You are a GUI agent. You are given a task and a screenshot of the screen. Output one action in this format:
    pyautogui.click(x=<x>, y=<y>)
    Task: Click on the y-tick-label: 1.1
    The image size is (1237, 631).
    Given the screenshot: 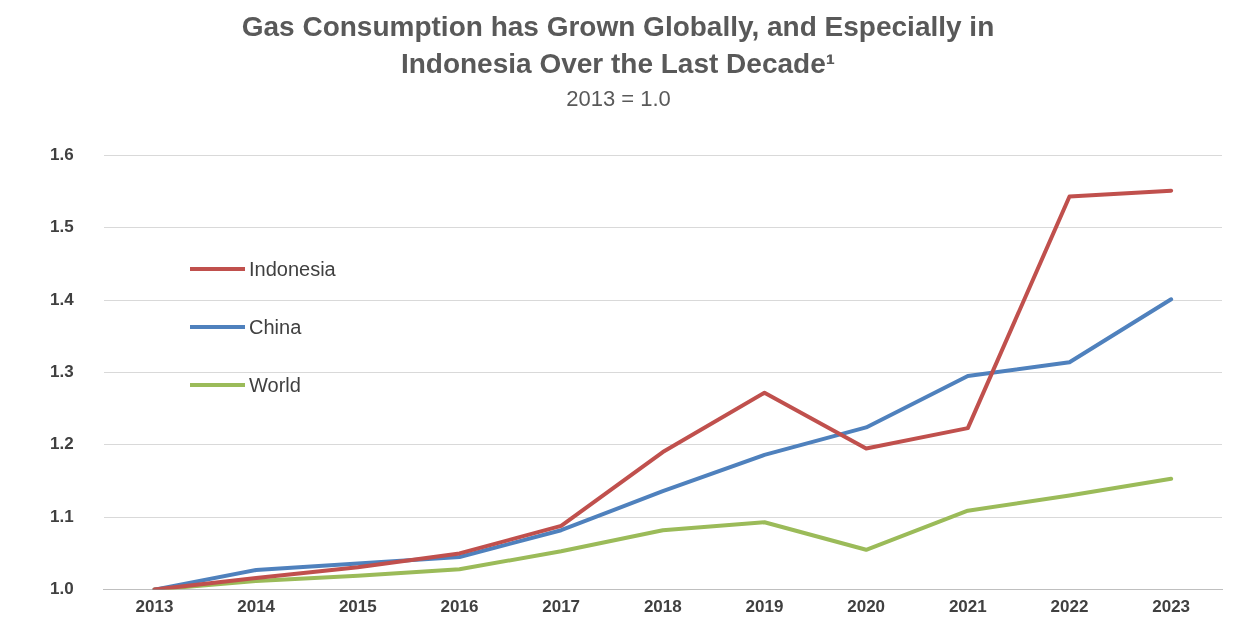 What is the action you would take?
    pyautogui.click(x=61, y=516)
    